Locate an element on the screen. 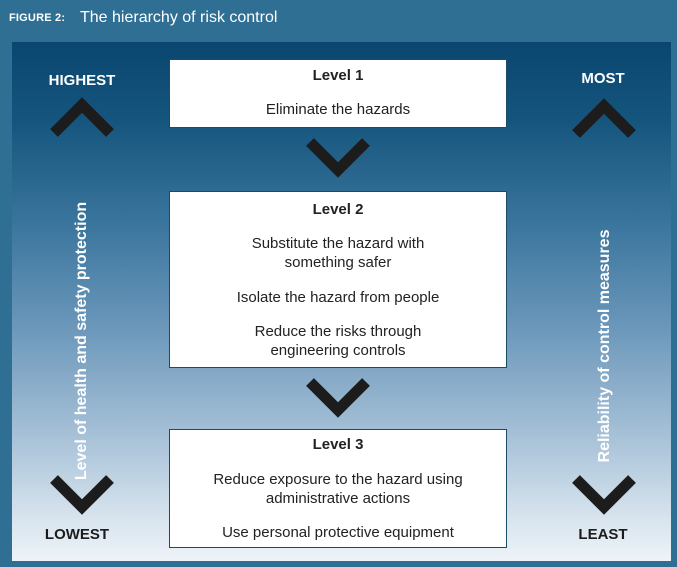 The height and width of the screenshot is (567, 677). level-3-title: Level 3 is located at coordinates (338, 444).